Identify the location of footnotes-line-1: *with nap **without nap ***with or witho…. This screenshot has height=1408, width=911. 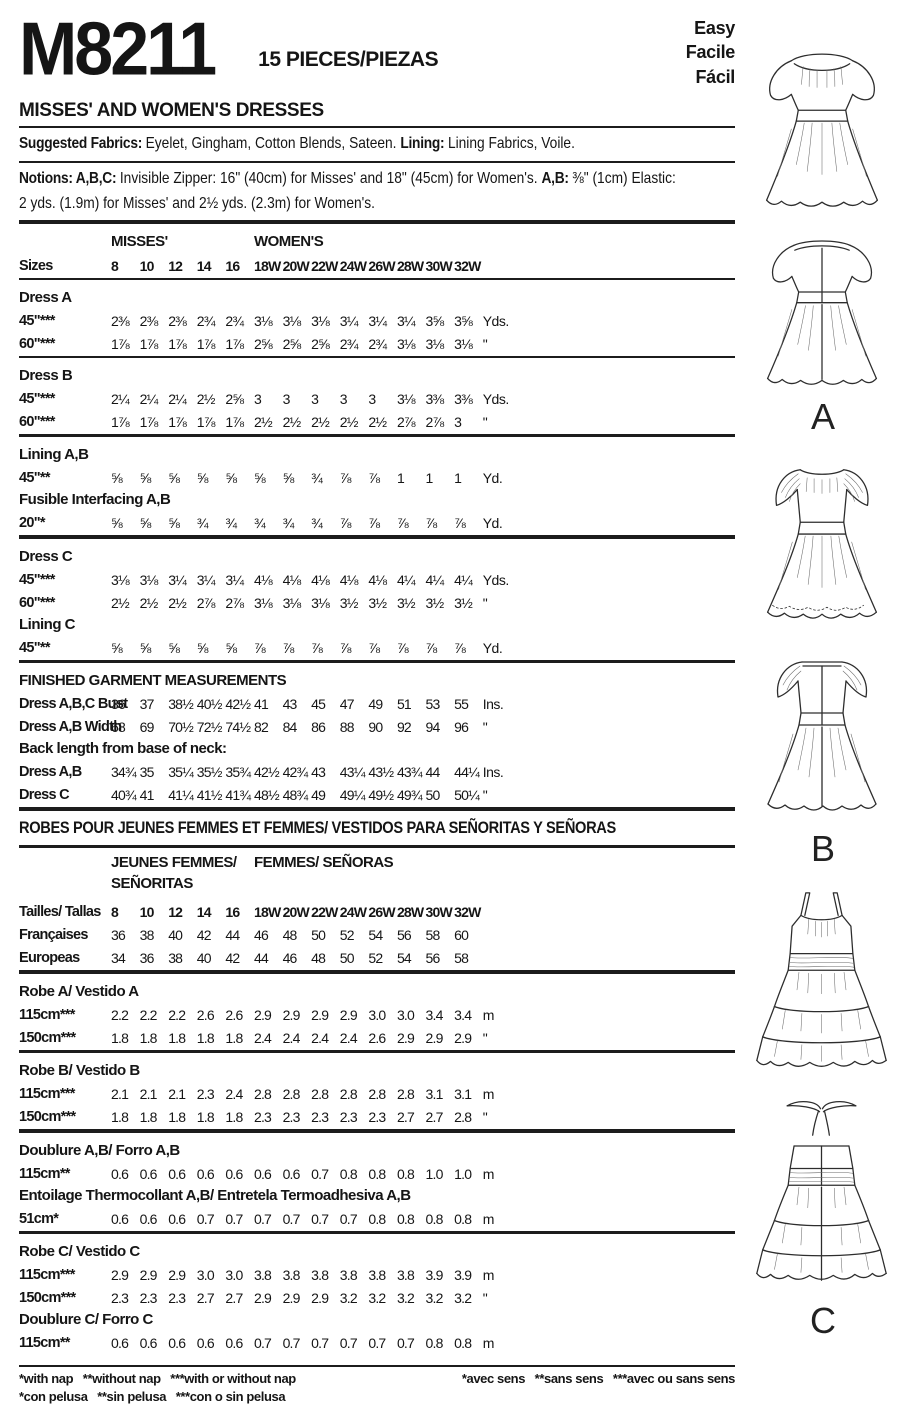
(377, 1378).